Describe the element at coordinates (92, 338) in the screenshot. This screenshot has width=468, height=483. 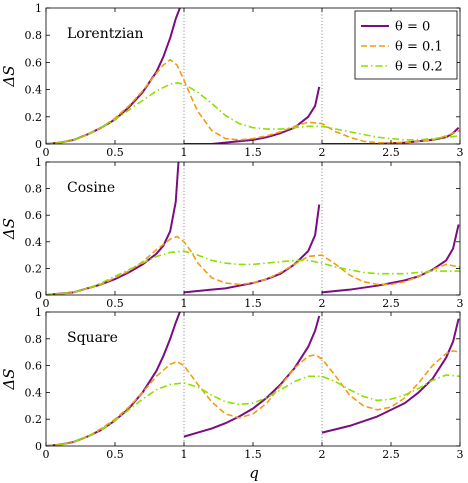
I see `panel-title: Square` at that location.